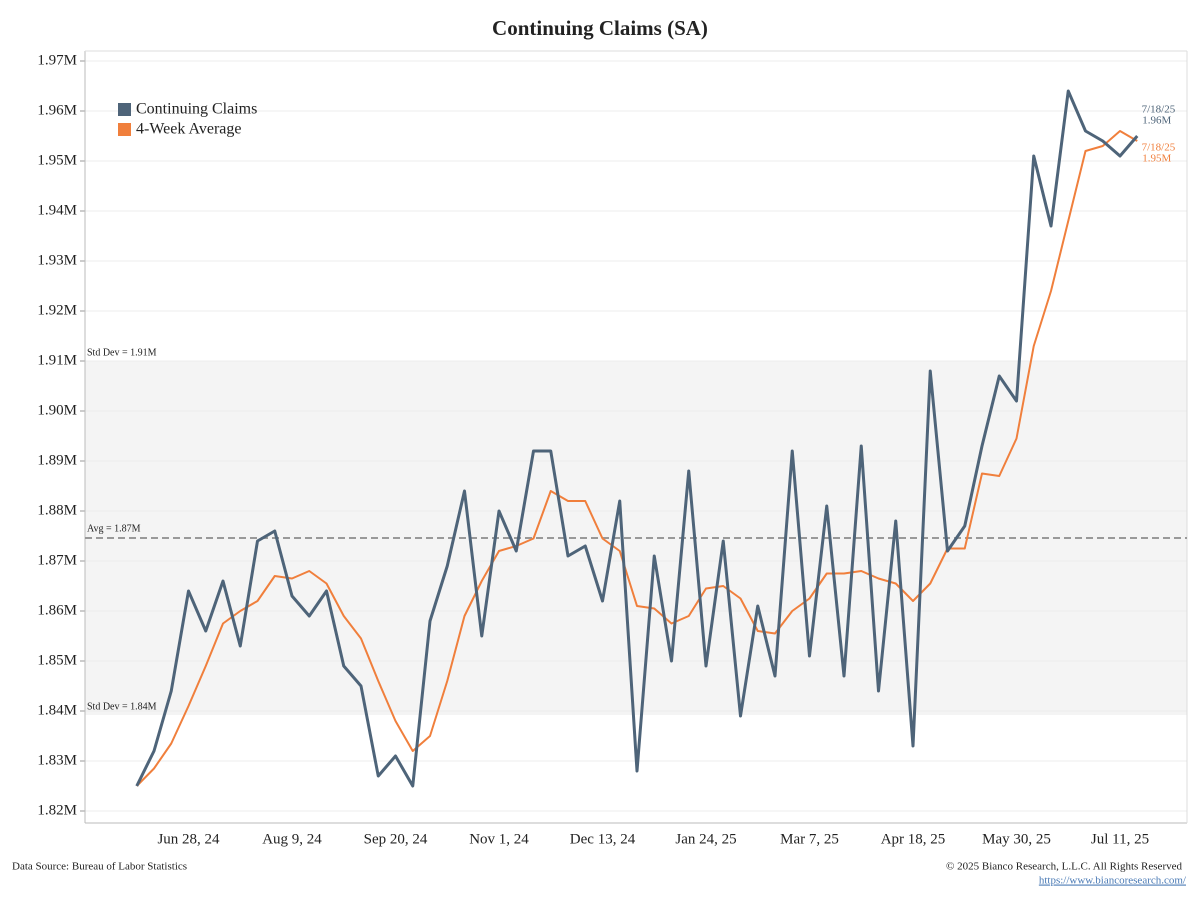 The height and width of the screenshot is (900, 1200). I want to click on y-tick-label: 1.84M, so click(57, 710).